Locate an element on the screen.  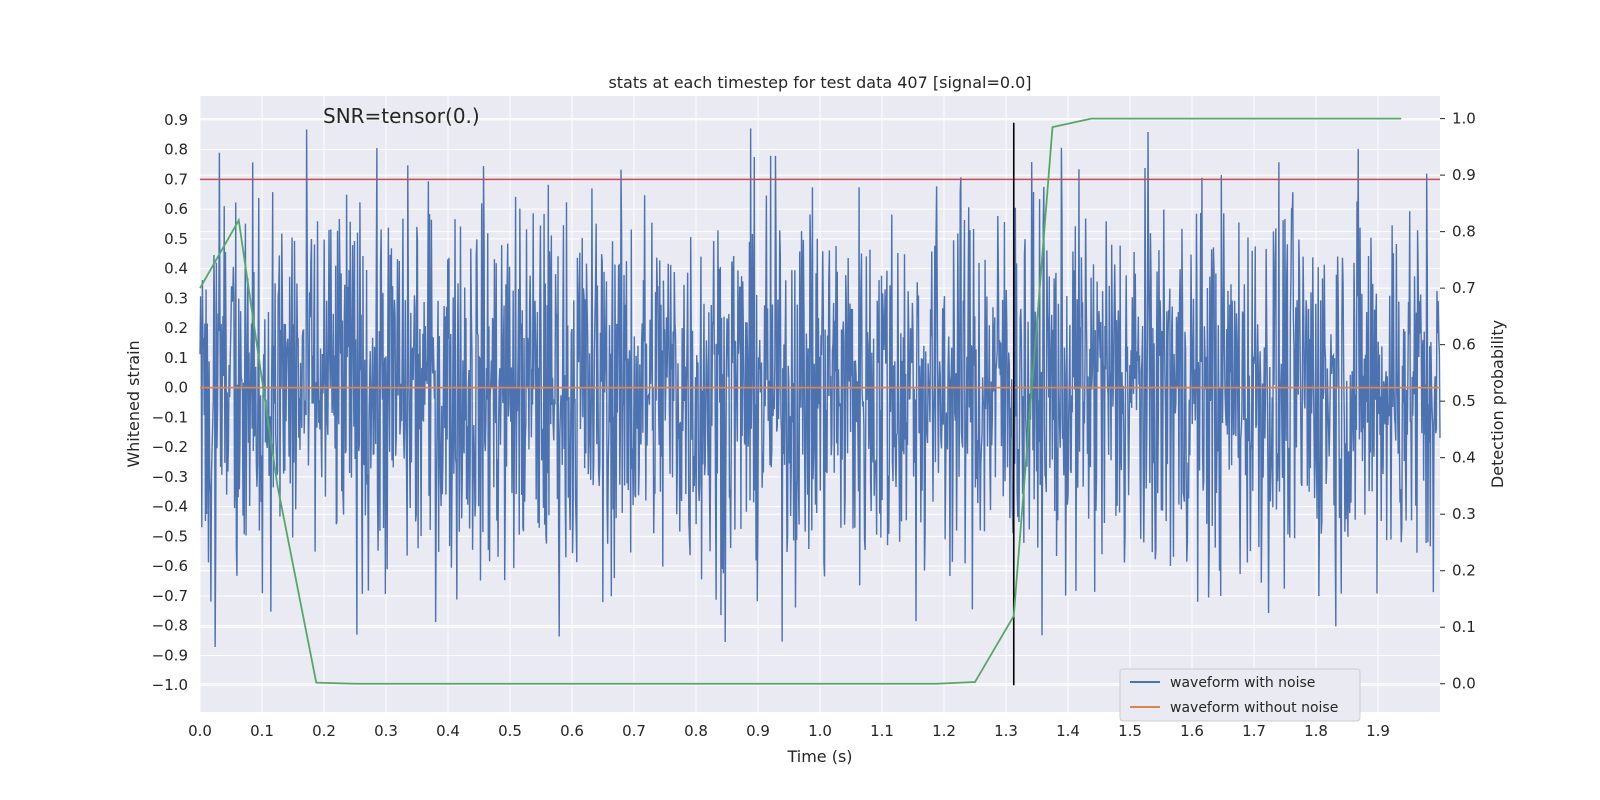
y-tick-label: −0.4 is located at coordinates (170, 507).